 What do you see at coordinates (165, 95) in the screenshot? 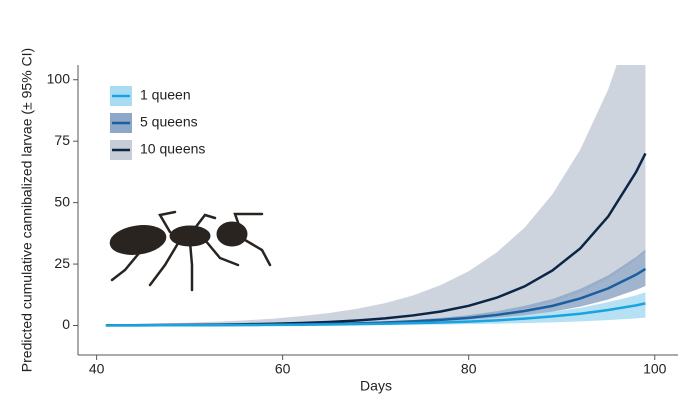
I see `legend-label: 1 queen` at bounding box center [165, 95].